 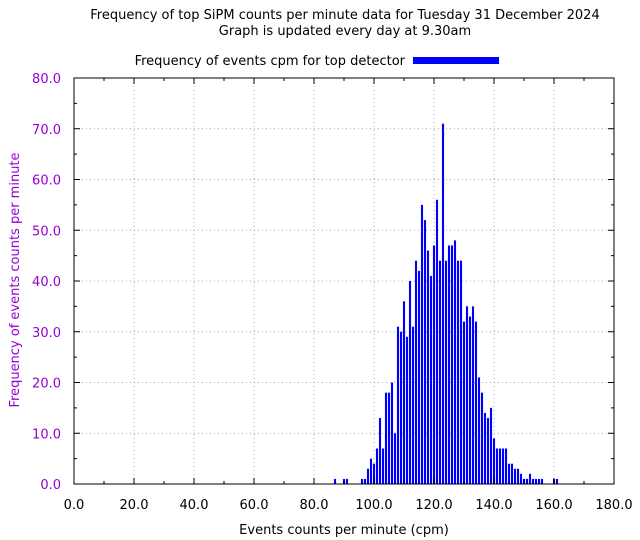 I want to click on x-tick-label: 20.0, so click(x=134, y=505).